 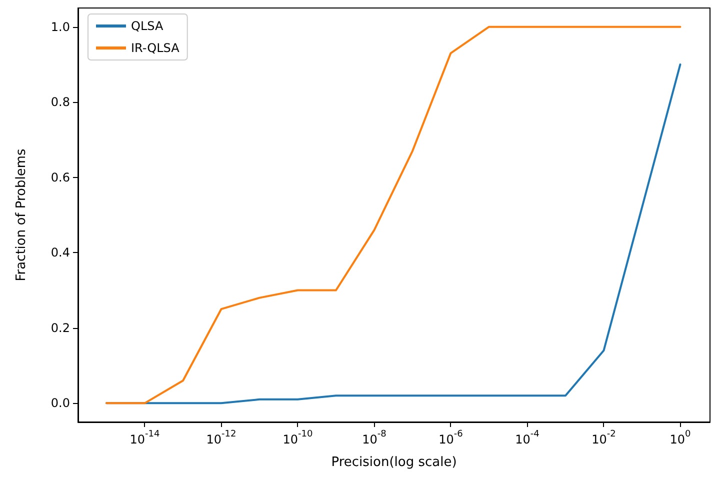 I want to click on y-tick-label: 0.8, so click(x=60, y=102).